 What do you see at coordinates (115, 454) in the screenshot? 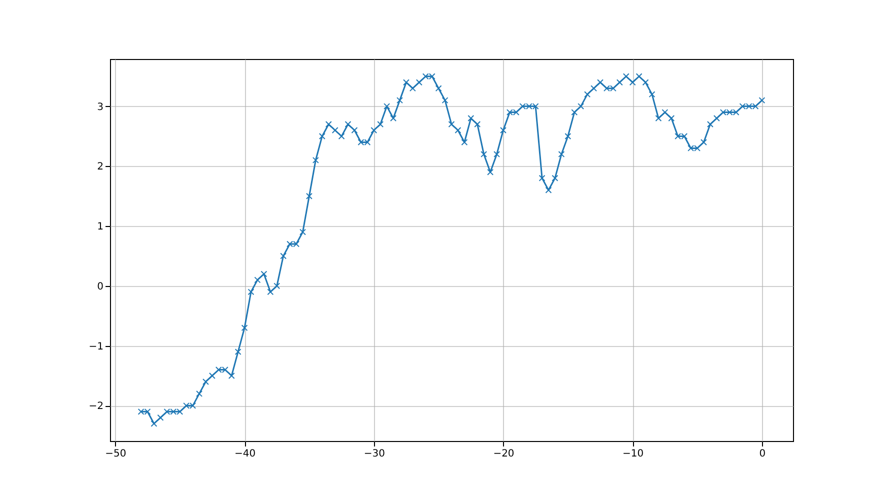
I see `x-tick-label: −50` at bounding box center [115, 454].